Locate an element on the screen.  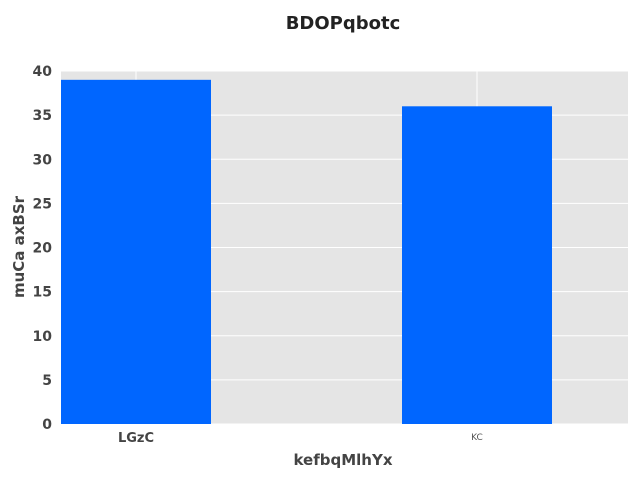
chart-title: BDOPqbotc is located at coordinates (343, 23).